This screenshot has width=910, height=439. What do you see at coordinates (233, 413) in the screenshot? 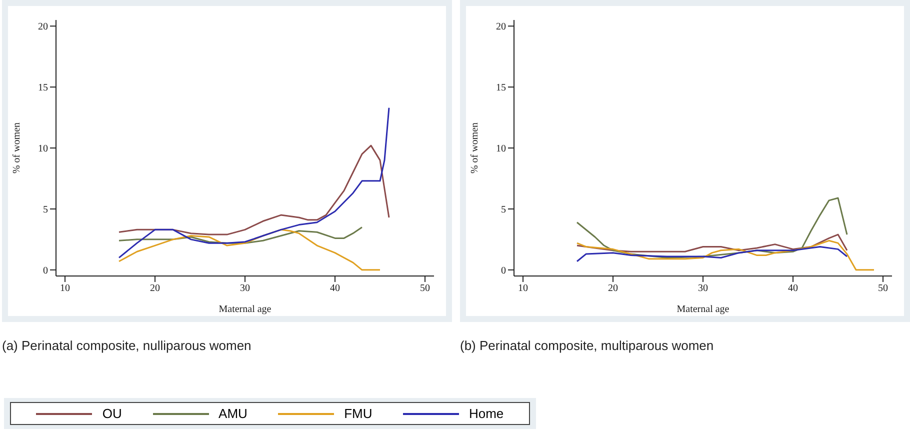
I see `legend-label: AMU` at bounding box center [233, 413].